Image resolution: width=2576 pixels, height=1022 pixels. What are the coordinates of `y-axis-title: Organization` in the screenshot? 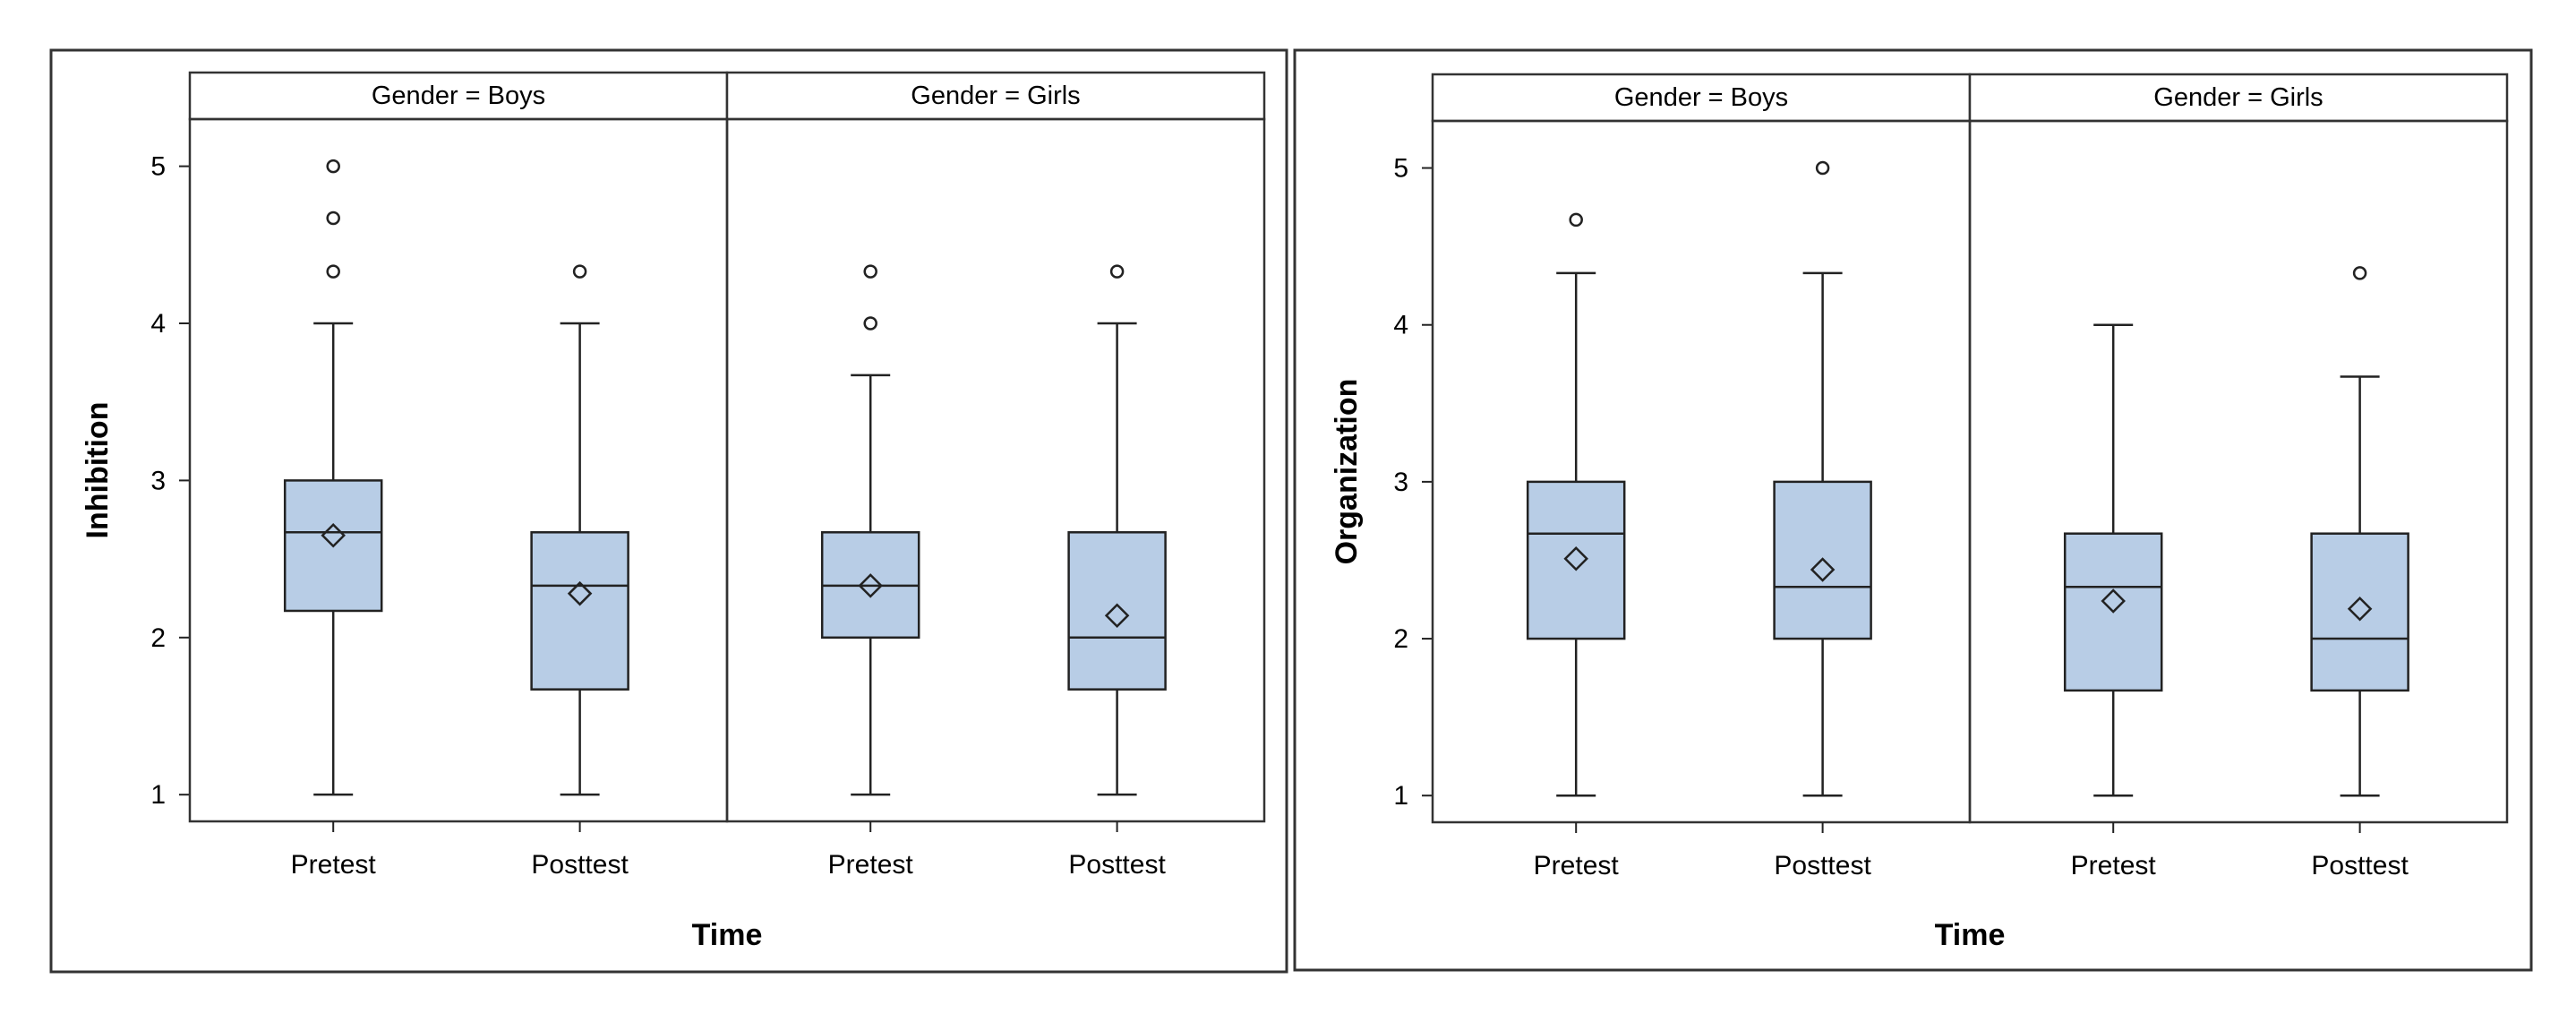 It's located at (1347, 472).